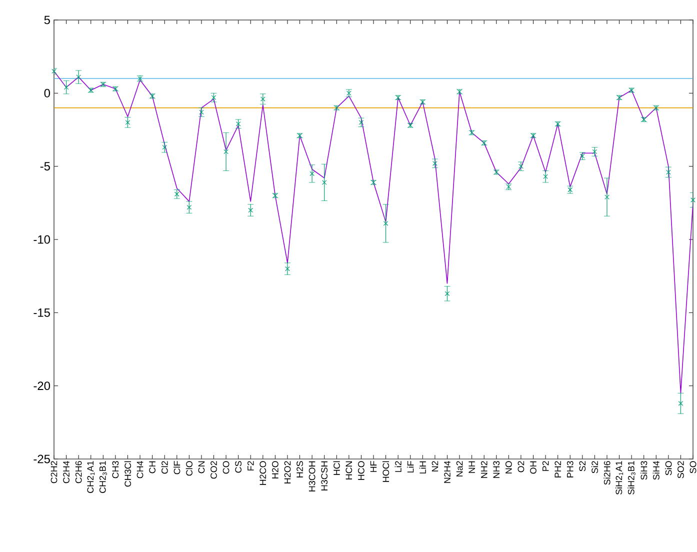 Image resolution: width=697 pixels, height=552 pixels. I want to click on x-tick-label: Si2H6, so click(607, 473).